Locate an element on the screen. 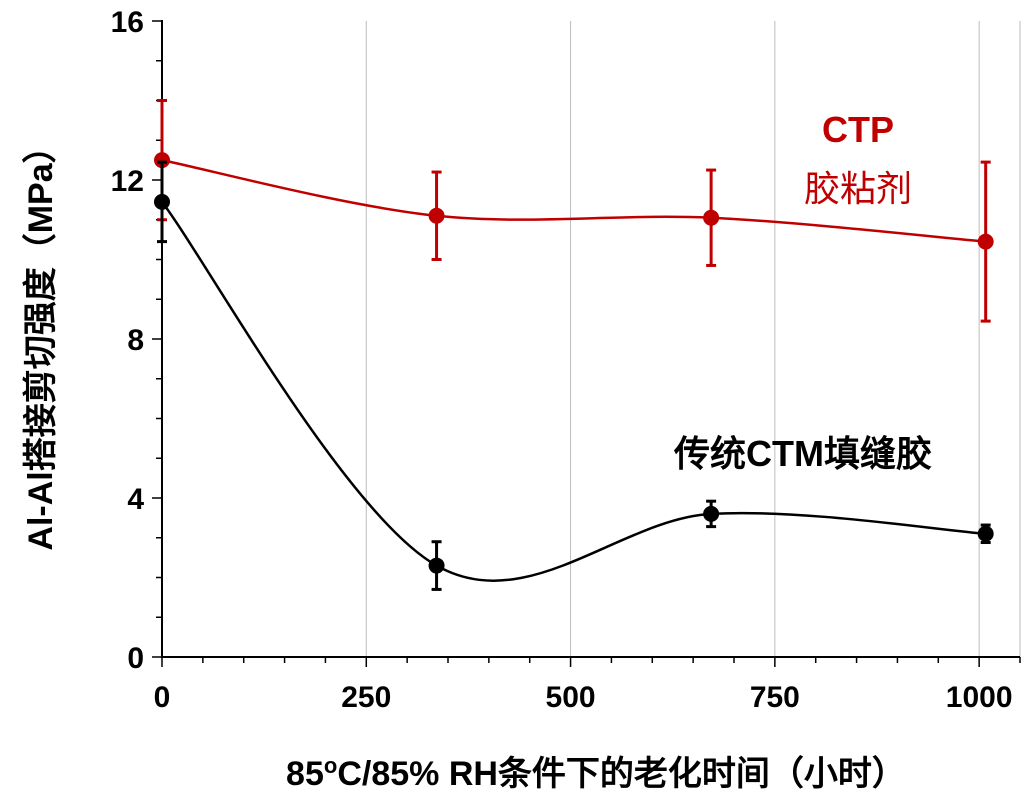 Image resolution: width=1036 pixels, height=803 pixels. annotation-ctp: CTP is located at coordinates (858, 129).